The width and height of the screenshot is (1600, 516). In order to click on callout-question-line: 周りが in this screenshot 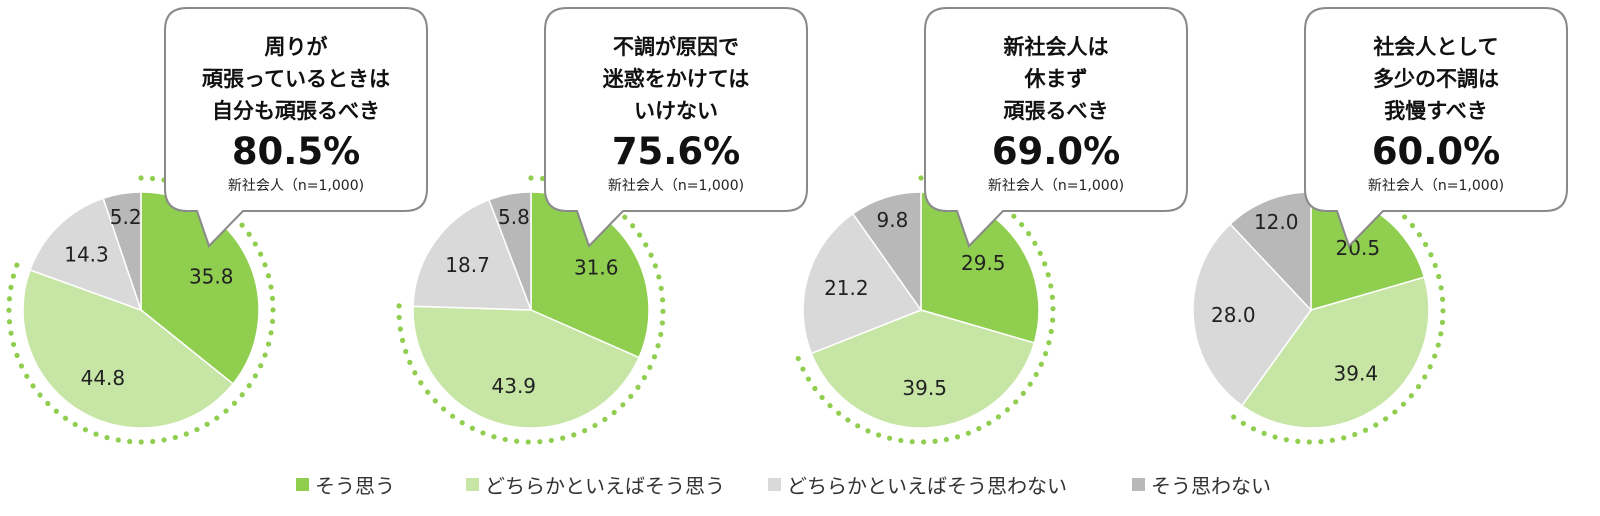, I will do `click(296, 47)`.